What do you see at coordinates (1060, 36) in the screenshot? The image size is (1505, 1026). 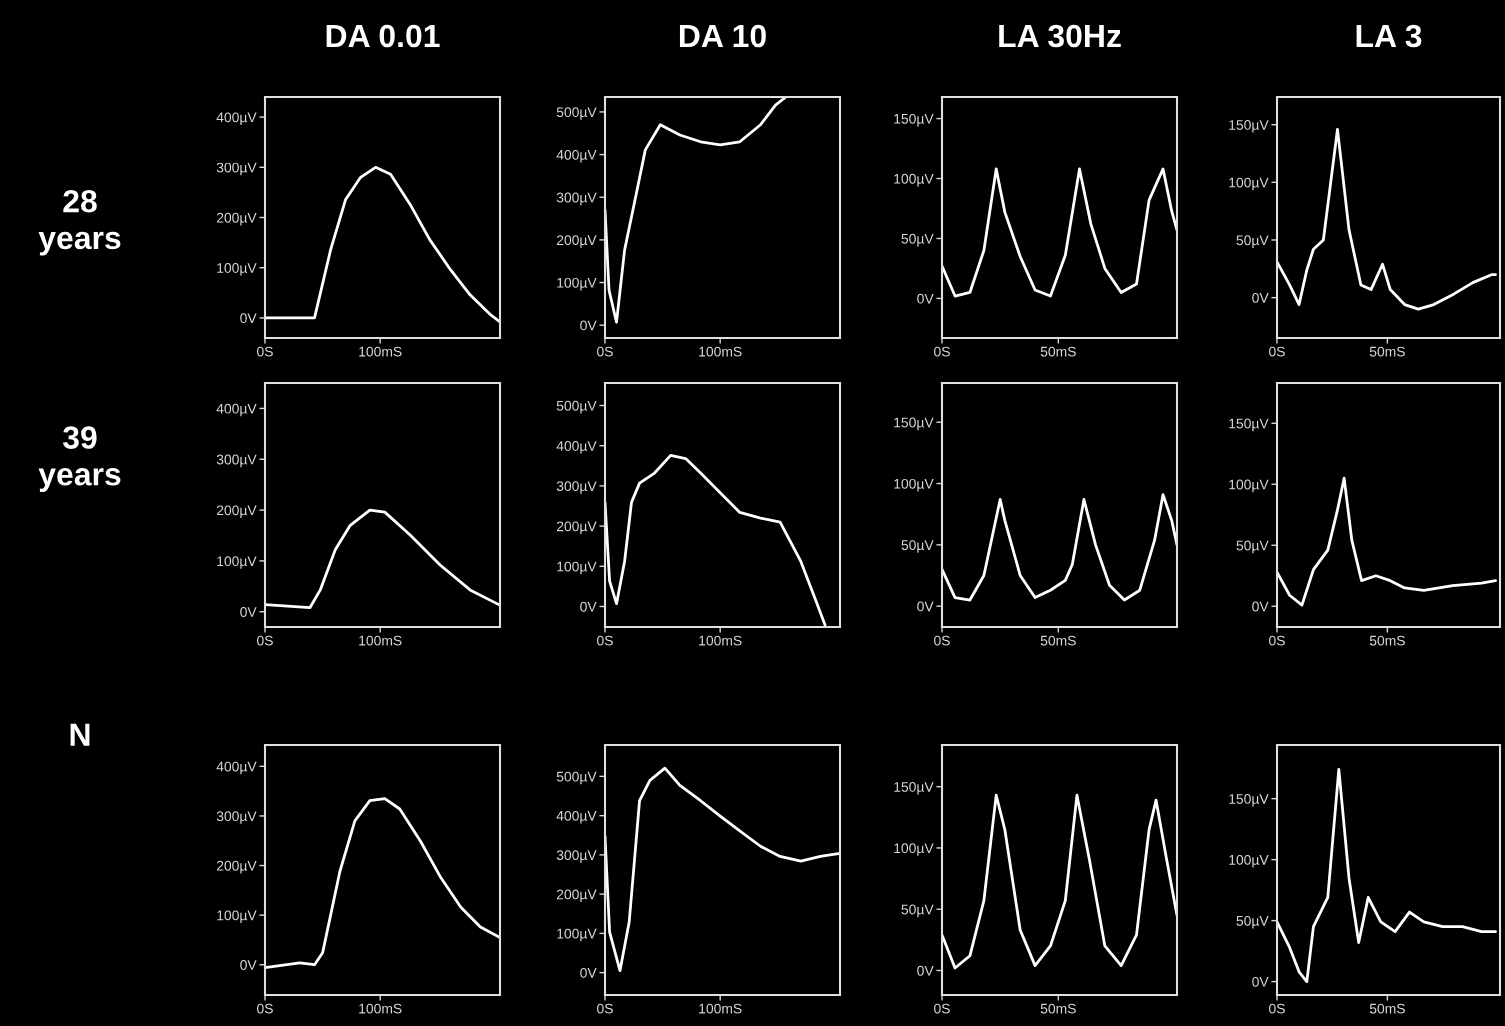 I see `chart-title: LA 30Hz` at bounding box center [1060, 36].